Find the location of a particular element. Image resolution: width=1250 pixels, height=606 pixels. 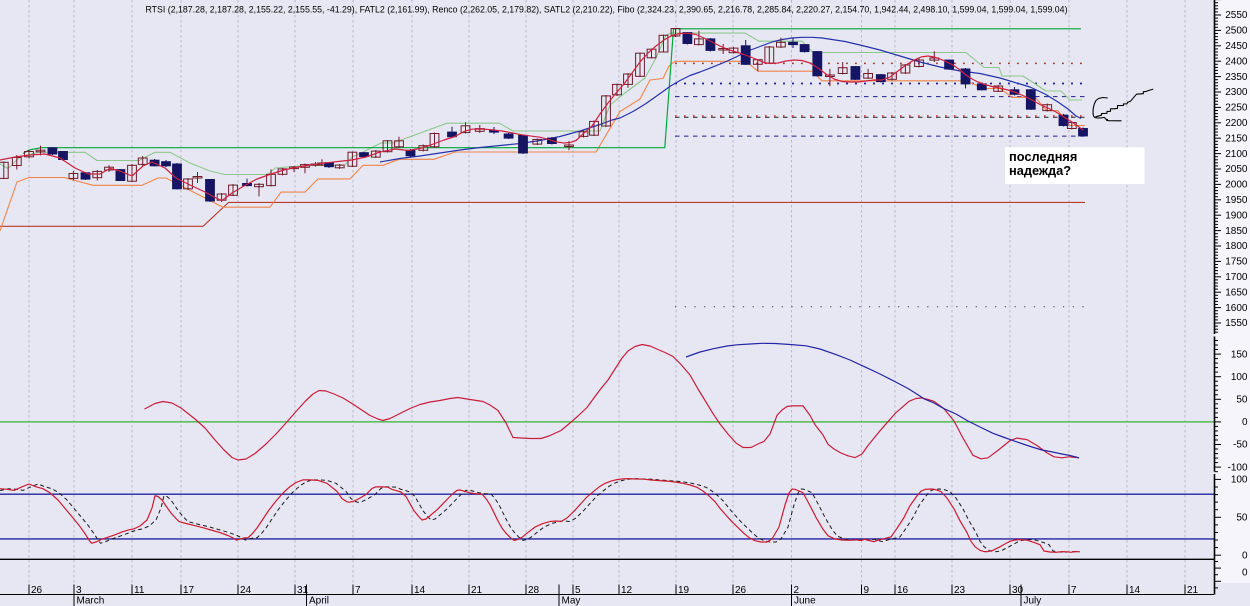

svg-text: последняя is located at coordinates (1043, 156).